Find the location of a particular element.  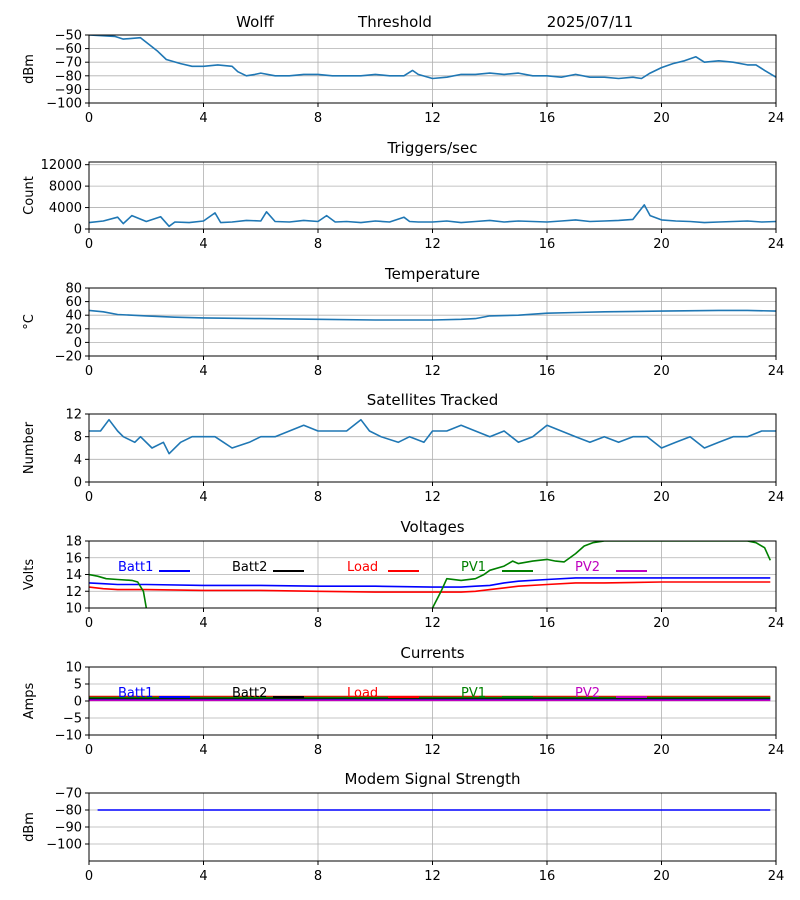

series-line-pv1 is located at coordinates (430, 574).